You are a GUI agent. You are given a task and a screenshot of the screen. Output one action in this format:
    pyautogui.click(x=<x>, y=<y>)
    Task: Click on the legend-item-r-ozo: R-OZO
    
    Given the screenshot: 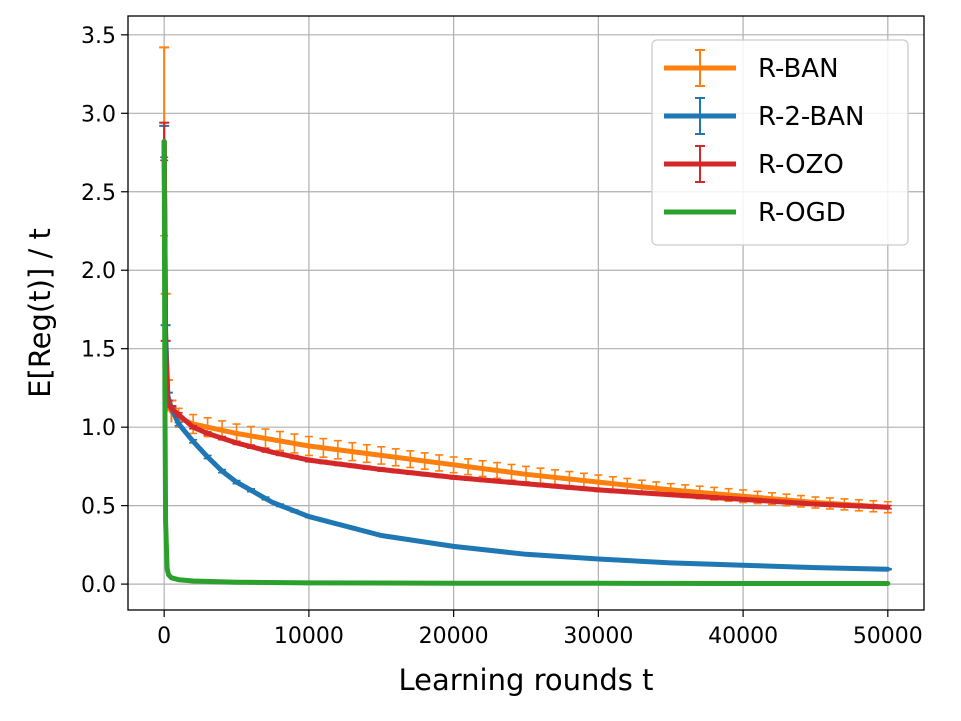 What is the action you would take?
    pyautogui.click(x=754, y=164)
    